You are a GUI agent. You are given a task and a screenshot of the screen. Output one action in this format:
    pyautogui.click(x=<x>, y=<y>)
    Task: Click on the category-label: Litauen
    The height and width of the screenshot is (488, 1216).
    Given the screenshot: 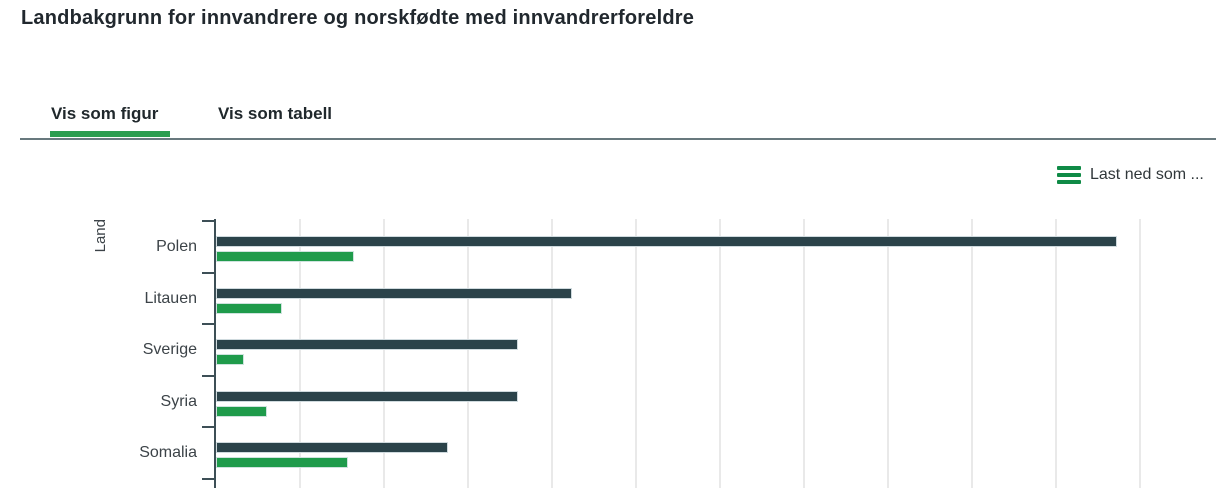 What is the action you would take?
    pyautogui.click(x=171, y=298)
    